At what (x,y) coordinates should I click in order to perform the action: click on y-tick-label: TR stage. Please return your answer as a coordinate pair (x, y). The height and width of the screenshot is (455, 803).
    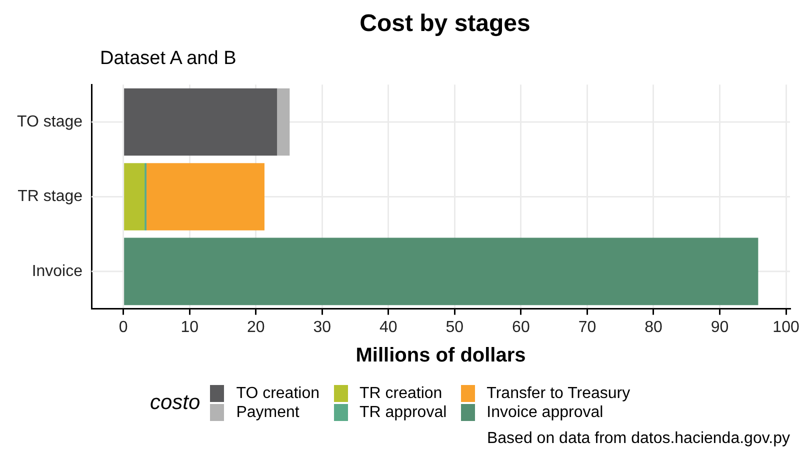
    Looking at the image, I should click on (50, 197).